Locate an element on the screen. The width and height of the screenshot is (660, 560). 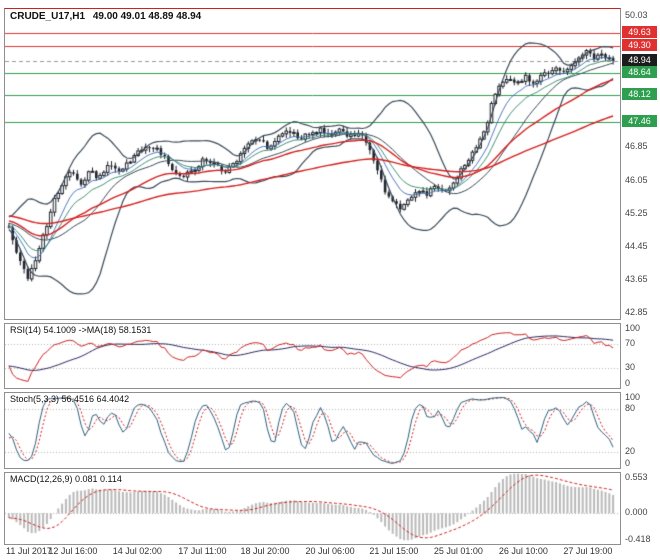
resistance-level-label: 49.30 is located at coordinates (639, 45).